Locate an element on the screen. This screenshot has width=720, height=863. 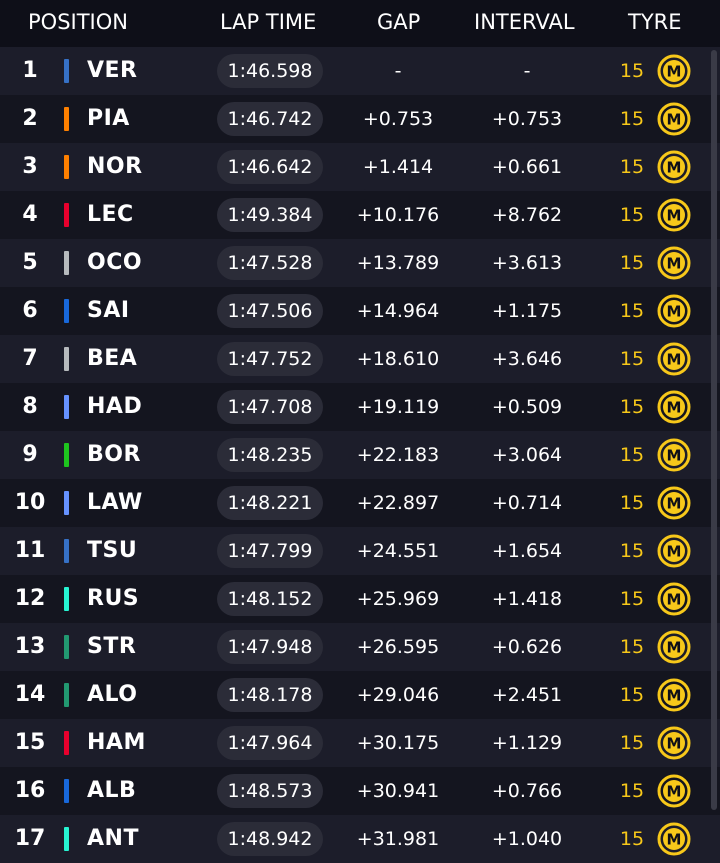
lap-time-pill: 1:47.708 is located at coordinates (270, 407).